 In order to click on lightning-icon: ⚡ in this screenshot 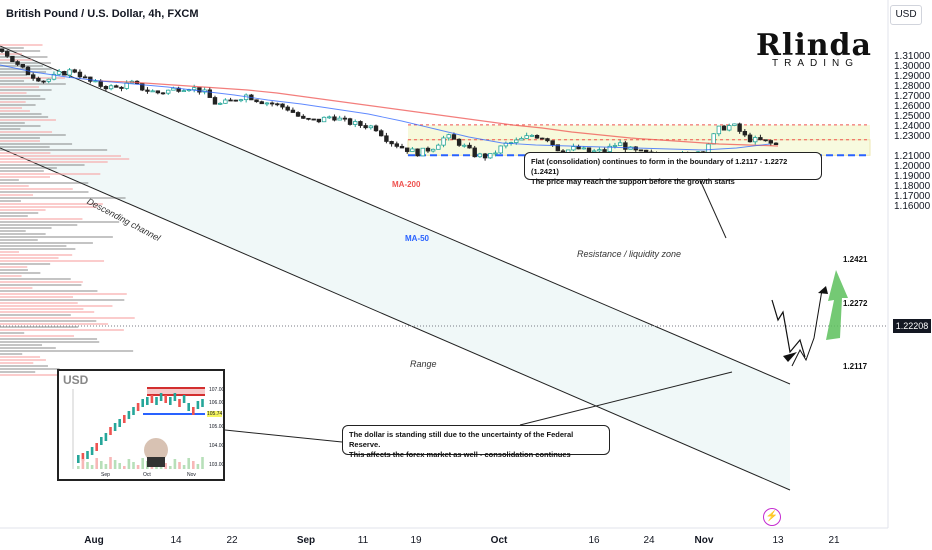, I will do `click(772, 517)`.